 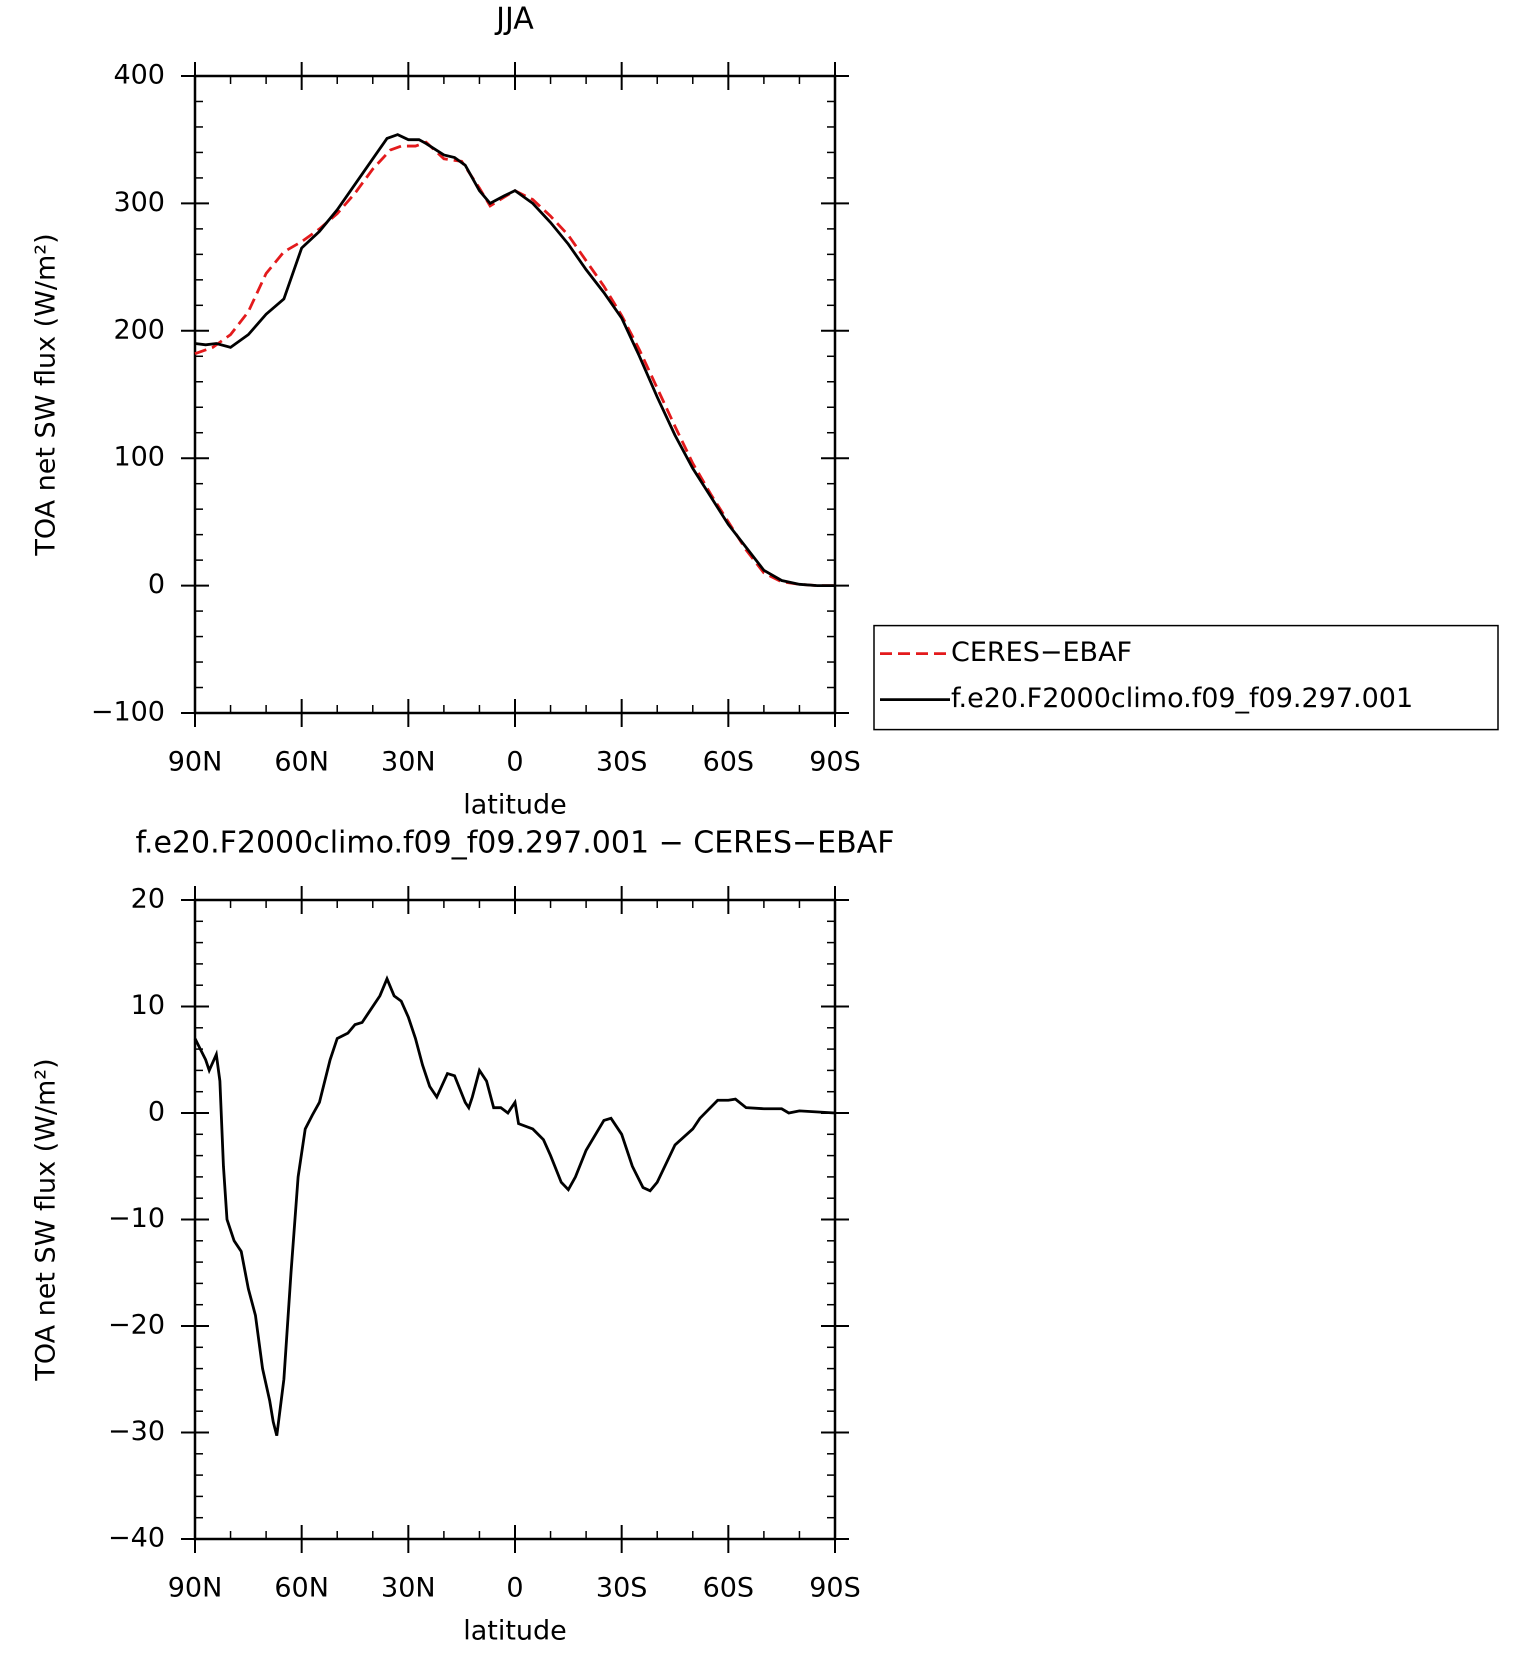 What do you see at coordinates (139, 75) in the screenshot?
I see `y-tick-label: 400` at bounding box center [139, 75].